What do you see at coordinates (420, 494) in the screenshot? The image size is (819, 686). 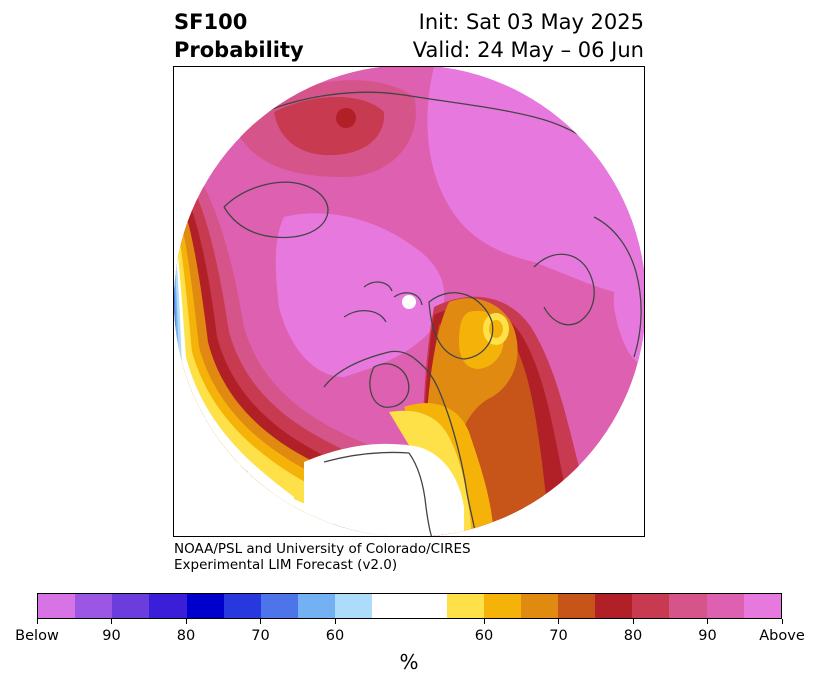 I see `coast-us-east` at bounding box center [420, 494].